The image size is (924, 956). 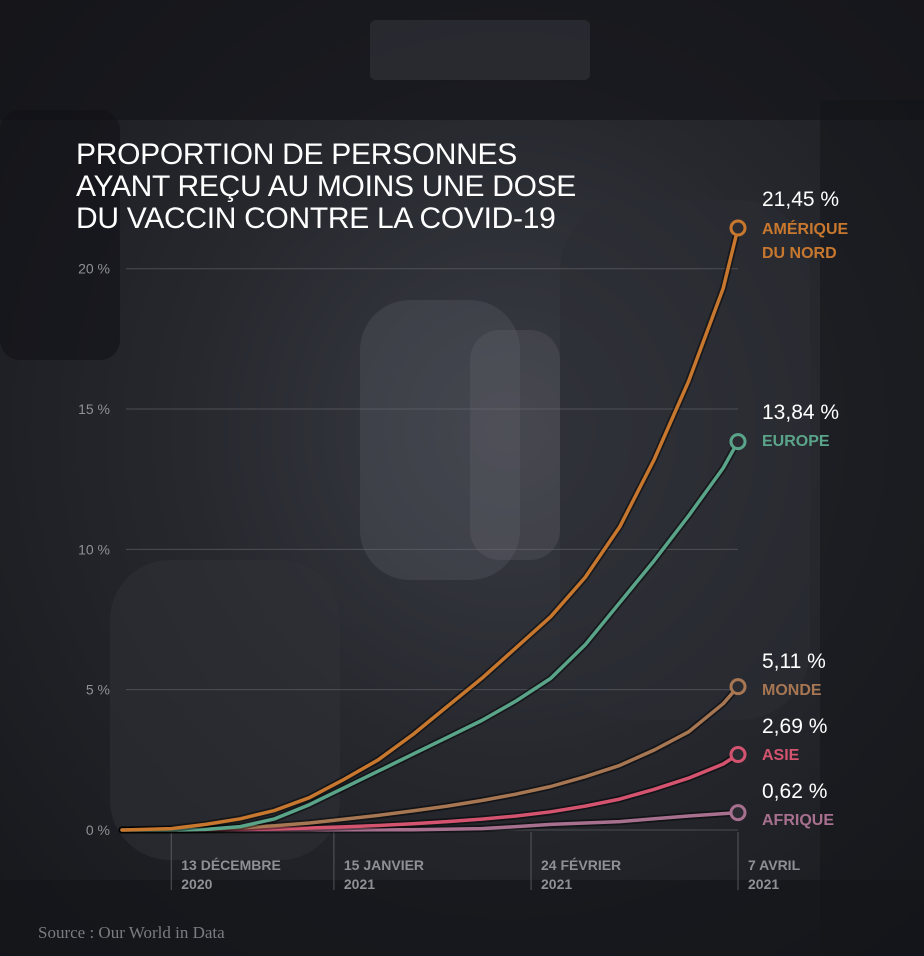 I want to click on series-line-monde, so click(x=430, y=758).